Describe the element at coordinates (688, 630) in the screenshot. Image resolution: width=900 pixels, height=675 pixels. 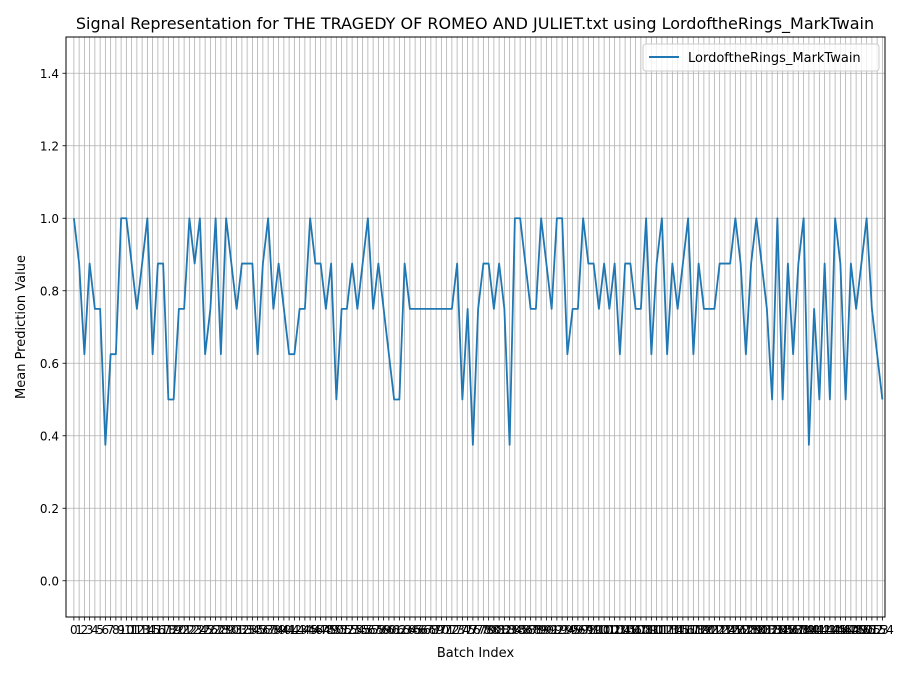
I see `x-tick-label: 117` at that location.